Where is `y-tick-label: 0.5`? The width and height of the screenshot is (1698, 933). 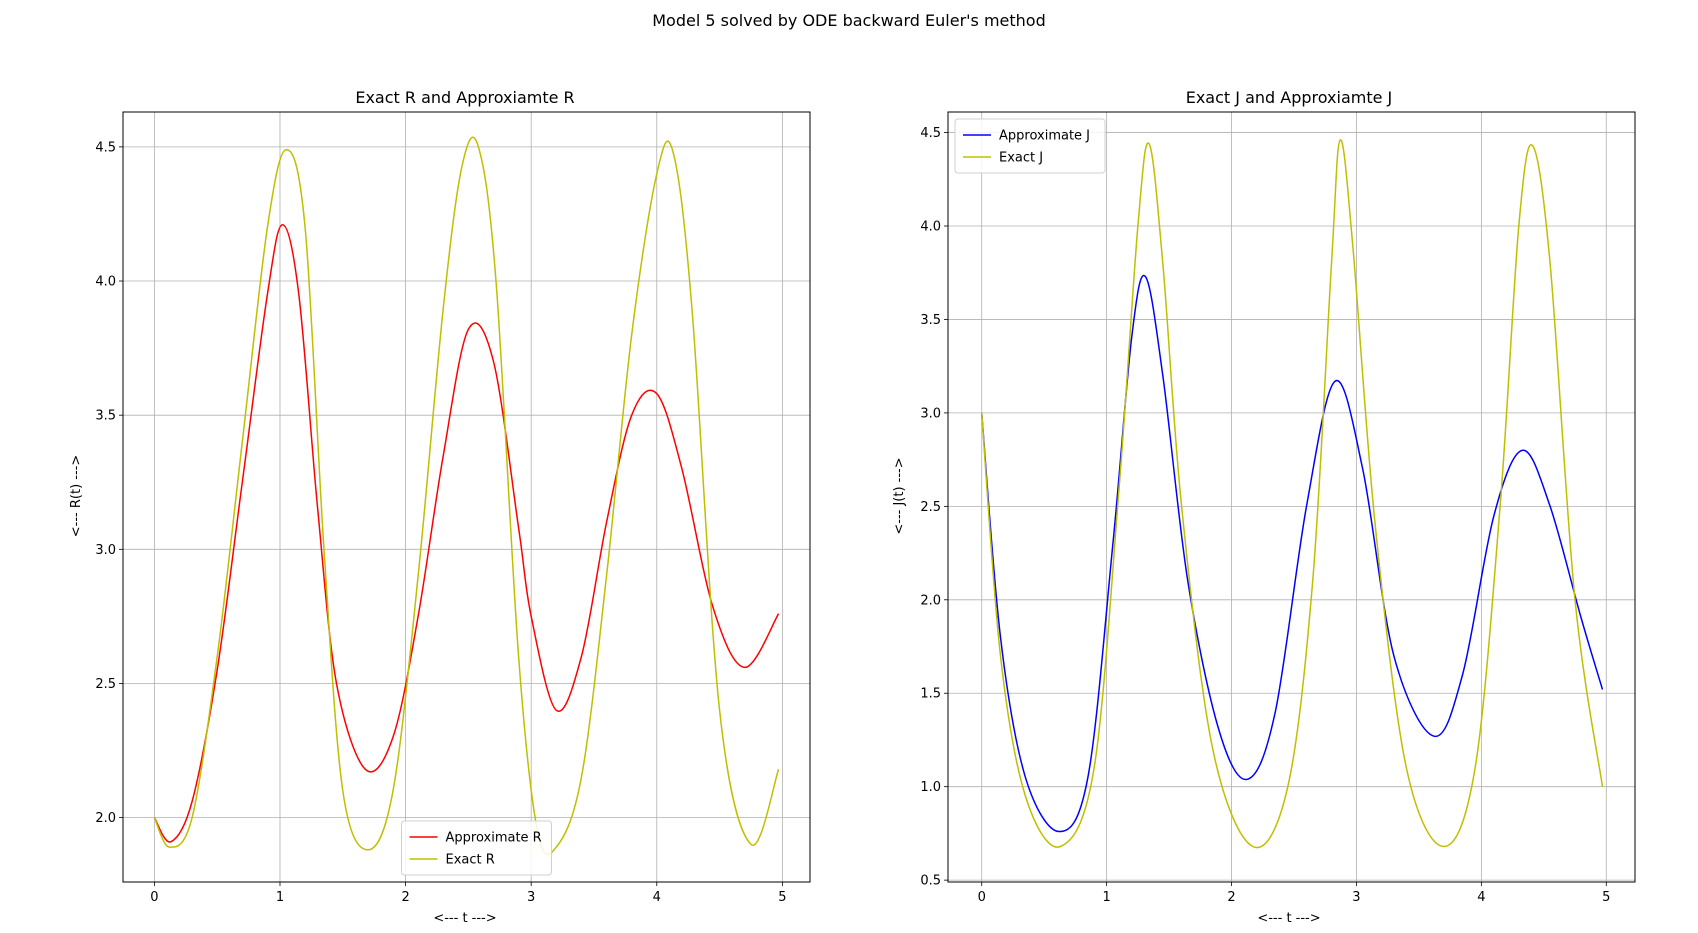 y-tick-label: 0.5 is located at coordinates (930, 881).